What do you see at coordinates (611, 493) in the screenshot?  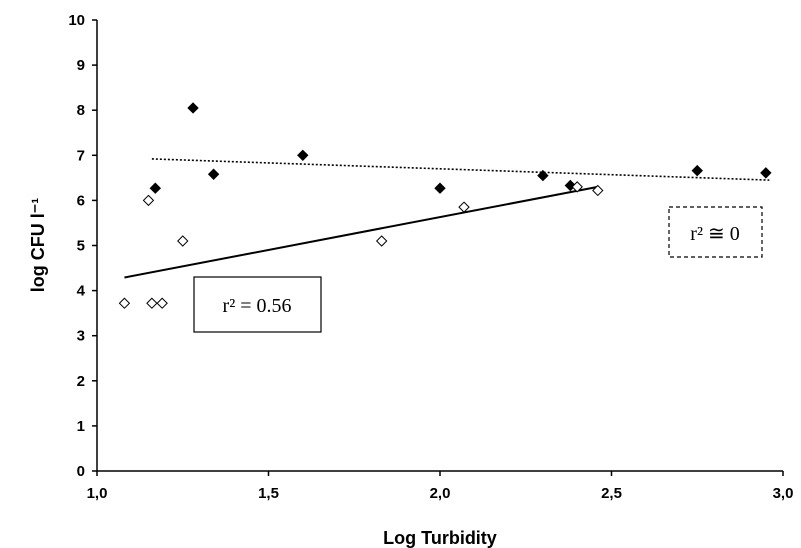 I see `x-tick-label: 2,5` at bounding box center [611, 493].